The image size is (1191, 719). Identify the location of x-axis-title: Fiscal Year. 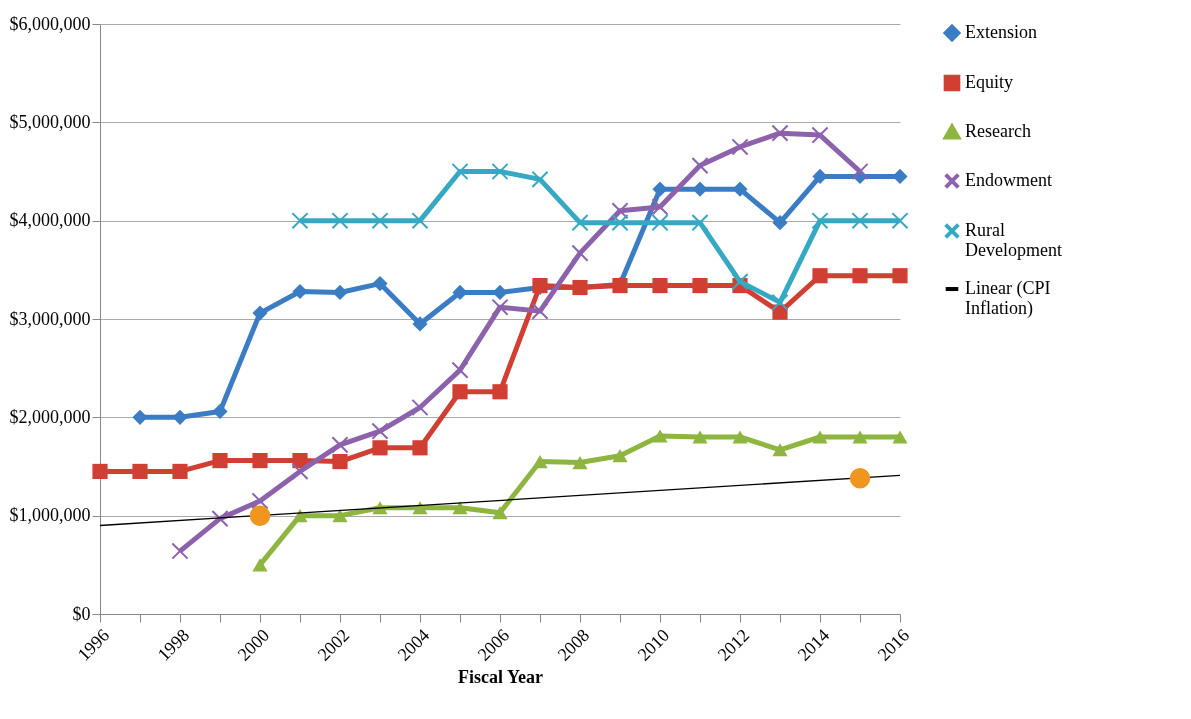
(500, 676).